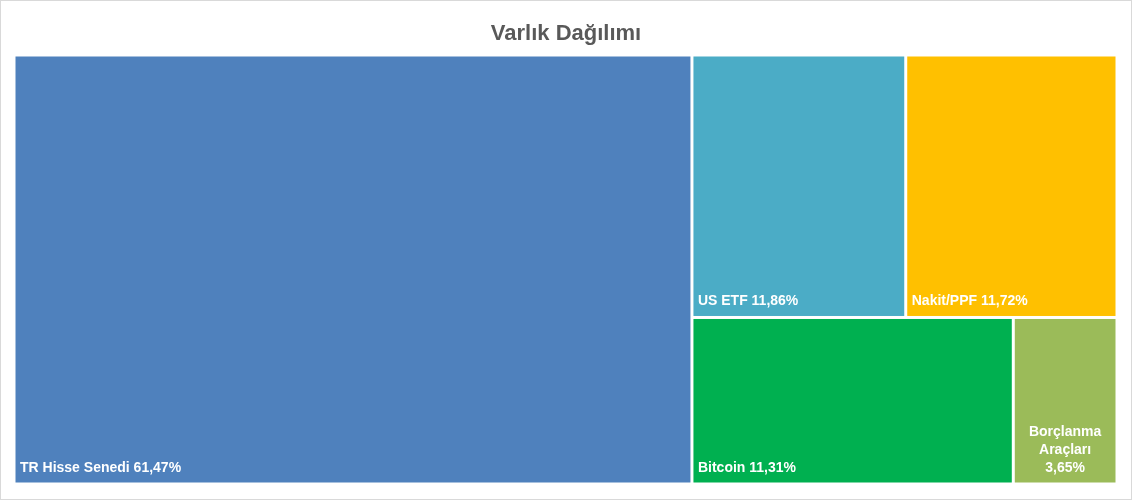 This screenshot has width=1132, height=500. What do you see at coordinates (77, 467) in the screenshot?
I see `category-label: TR Hisse Senedi` at bounding box center [77, 467].